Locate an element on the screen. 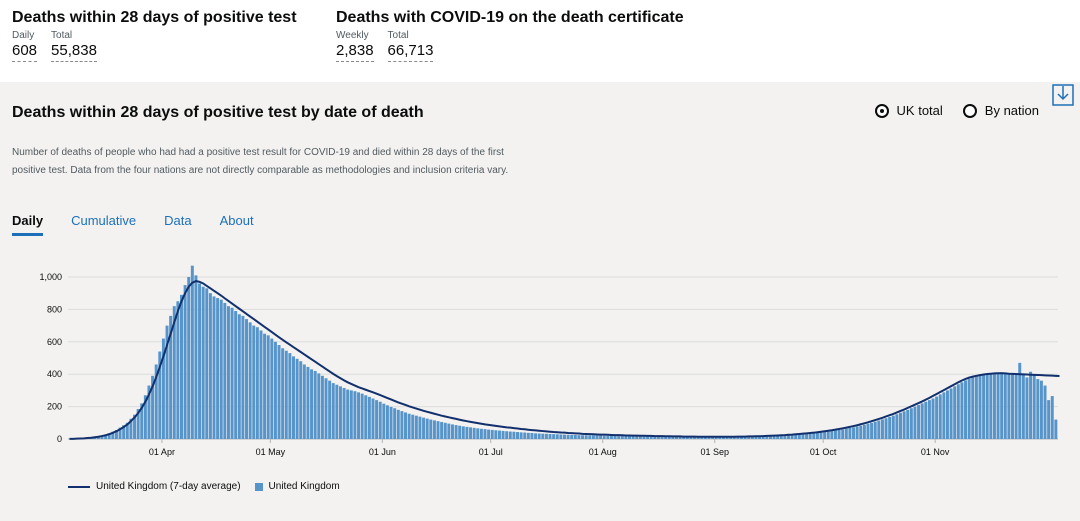  download-icon is located at coordinates (1063, 94).